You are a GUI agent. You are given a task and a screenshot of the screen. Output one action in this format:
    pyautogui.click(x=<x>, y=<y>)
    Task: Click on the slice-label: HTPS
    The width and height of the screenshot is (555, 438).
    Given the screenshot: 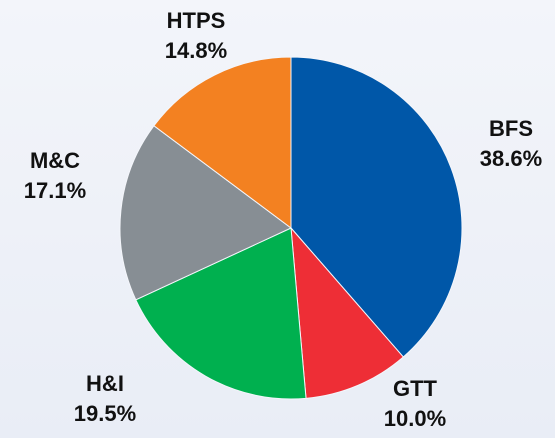 What is the action you would take?
    pyautogui.click(x=196, y=20)
    